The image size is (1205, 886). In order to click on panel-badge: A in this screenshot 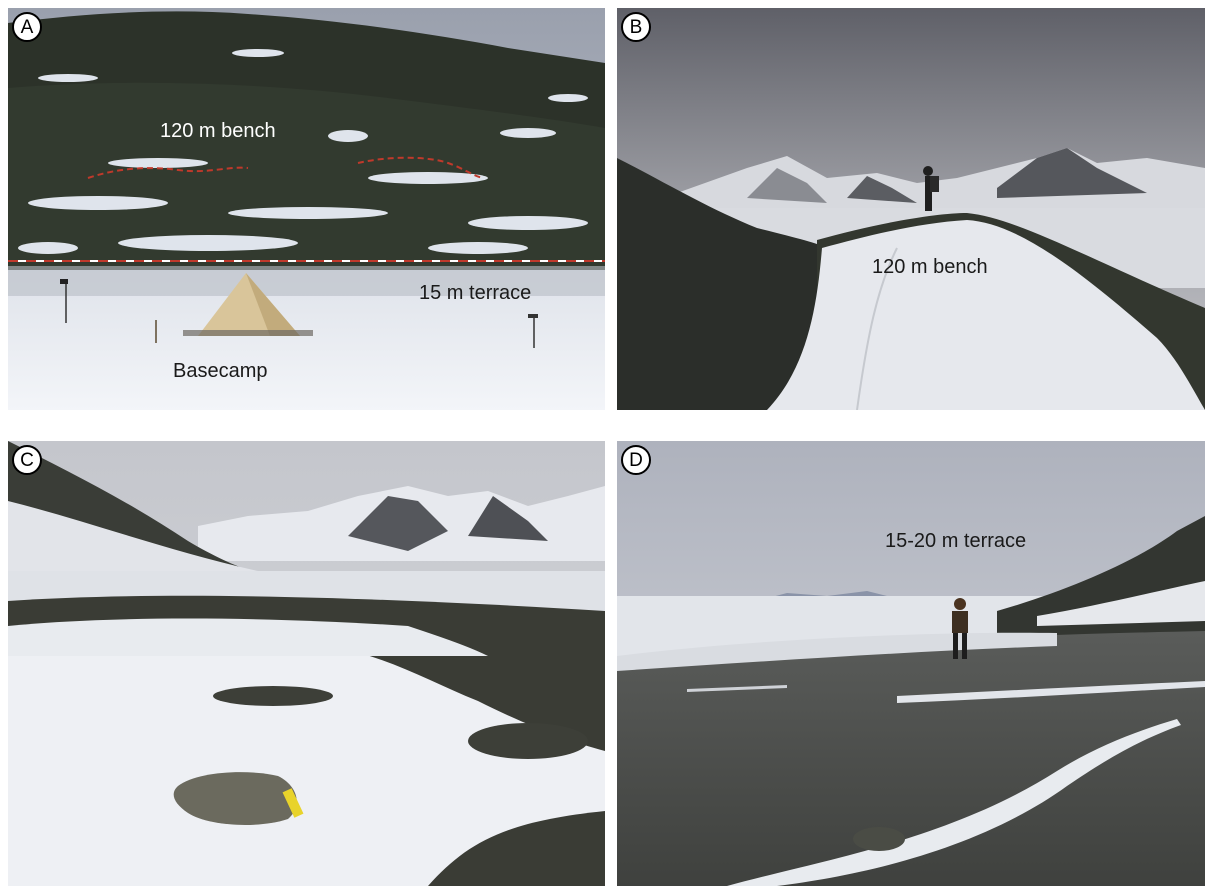, I will do `click(27, 27)`.